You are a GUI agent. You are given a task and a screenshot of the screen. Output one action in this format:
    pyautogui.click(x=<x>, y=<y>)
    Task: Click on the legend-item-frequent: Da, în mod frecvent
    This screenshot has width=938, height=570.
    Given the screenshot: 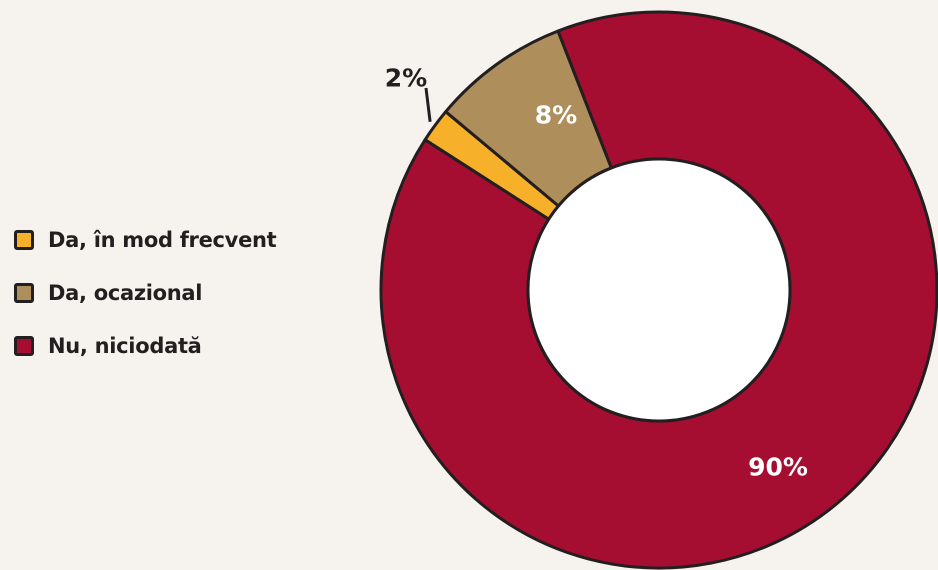 What is the action you would take?
    pyautogui.click(x=145, y=240)
    